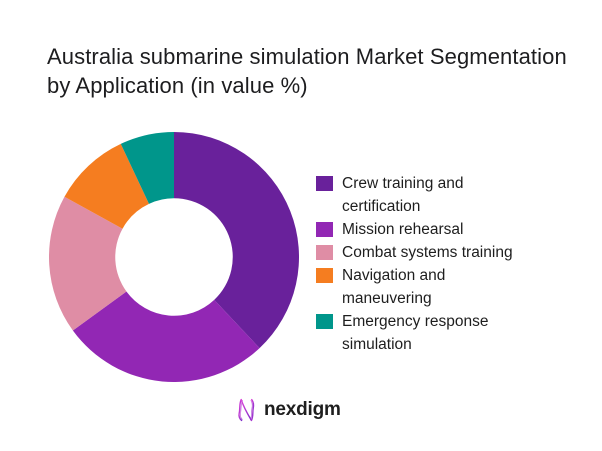  Describe the element at coordinates (324, 229) in the screenshot. I see `legend-swatch-mission-rehearsal` at that location.